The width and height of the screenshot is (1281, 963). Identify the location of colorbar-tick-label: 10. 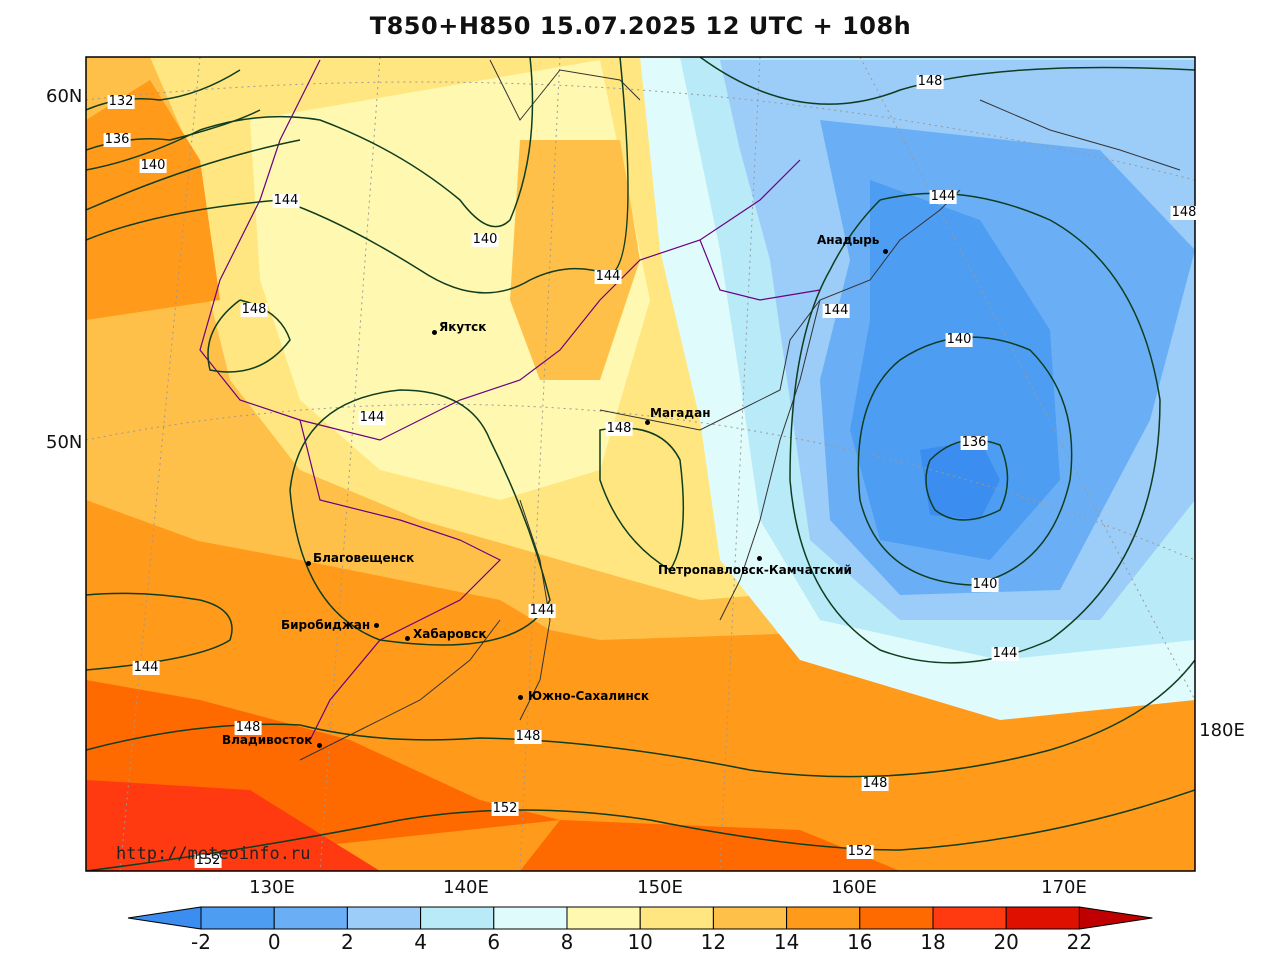
(640, 942).